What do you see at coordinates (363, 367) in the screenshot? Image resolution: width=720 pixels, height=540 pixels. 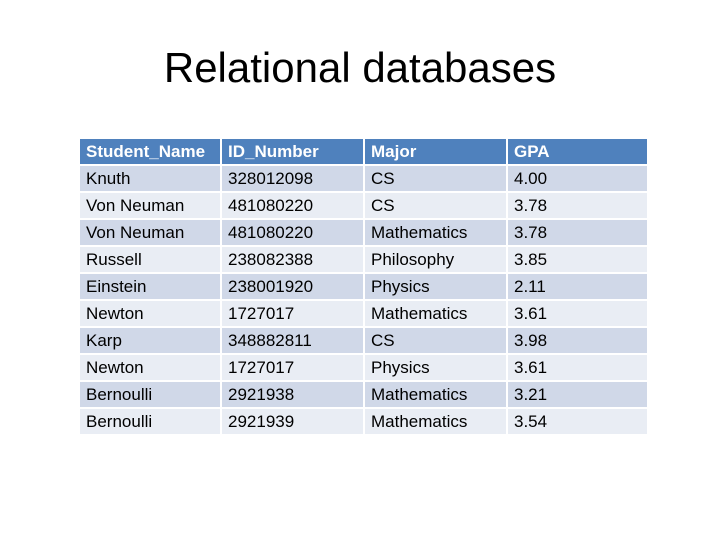 I see `table-row: Newton 1727017 Physics 3.61` at bounding box center [363, 367].